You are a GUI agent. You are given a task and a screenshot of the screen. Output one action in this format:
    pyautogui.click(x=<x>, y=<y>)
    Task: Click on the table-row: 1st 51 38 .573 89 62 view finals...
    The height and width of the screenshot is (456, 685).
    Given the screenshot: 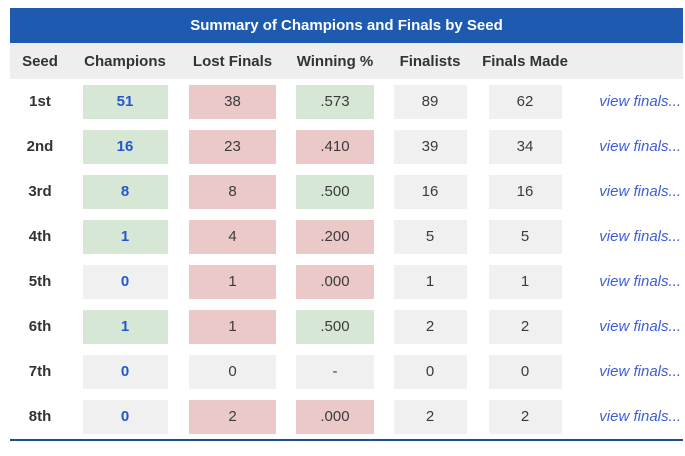 What is the action you would take?
    pyautogui.click(x=346, y=101)
    